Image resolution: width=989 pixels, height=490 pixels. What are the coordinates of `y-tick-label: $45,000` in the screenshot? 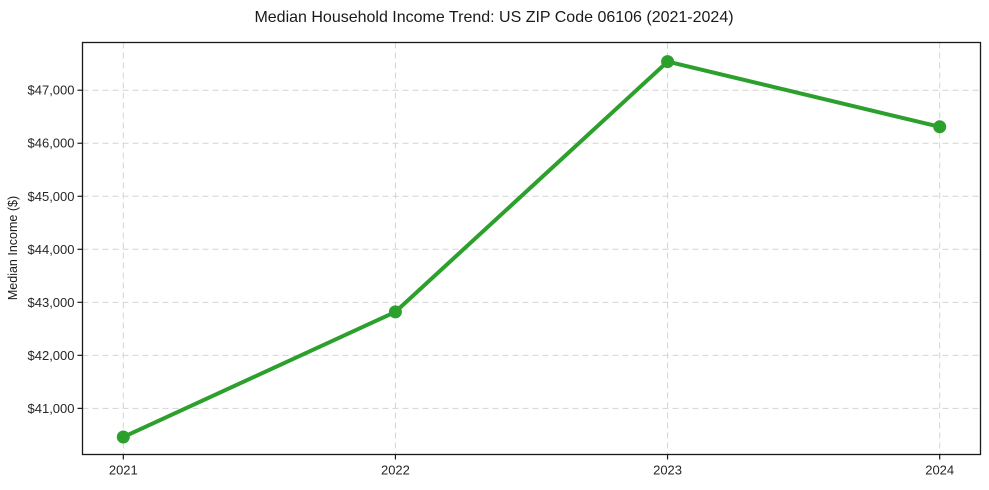 It's located at (51, 196).